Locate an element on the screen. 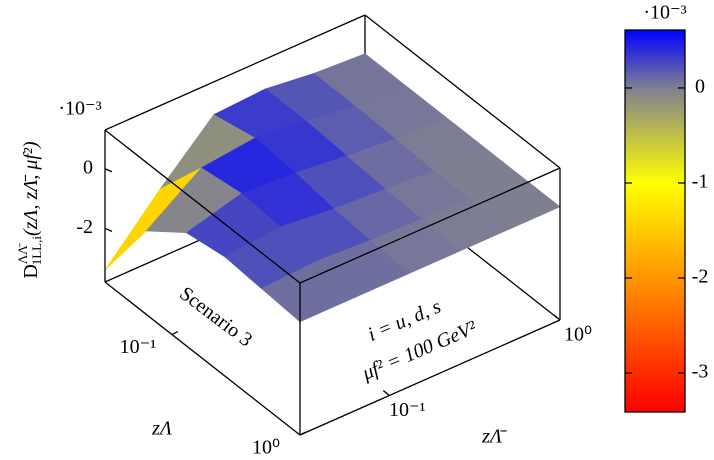 This screenshot has width=714, height=460. z-label-sub: 1LL,i is located at coordinates (36, 251).